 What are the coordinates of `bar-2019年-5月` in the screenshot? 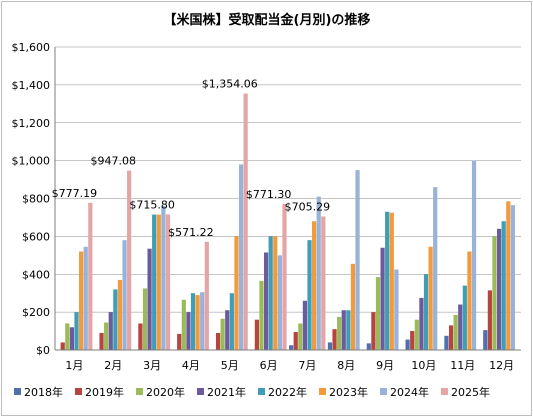 It's located at (218, 341).